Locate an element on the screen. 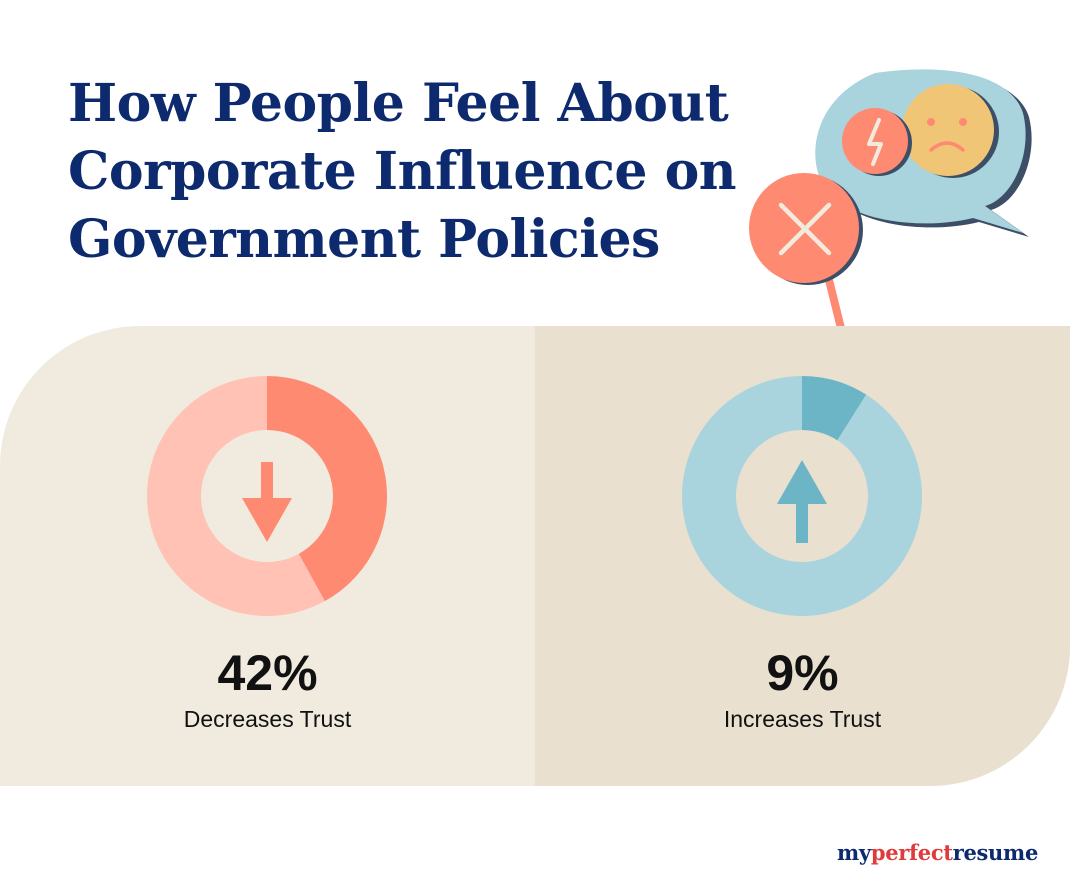 This screenshot has width=1070, height=895. title-line-1: How People Feel About is located at coordinates (398, 103).